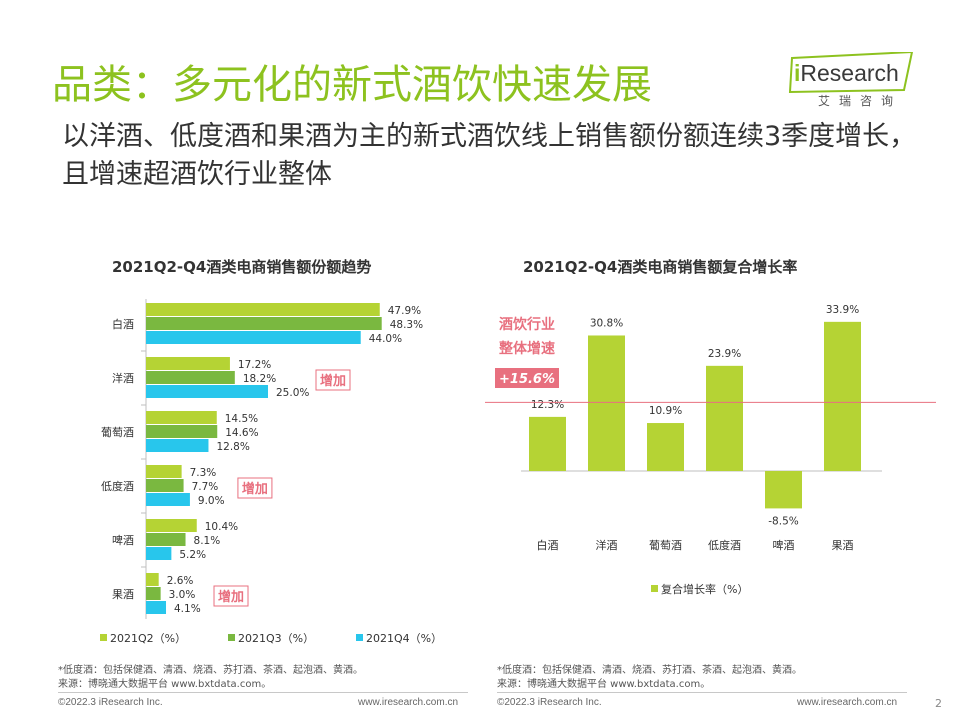  I want to click on footer-divider-right, so click(702, 692).